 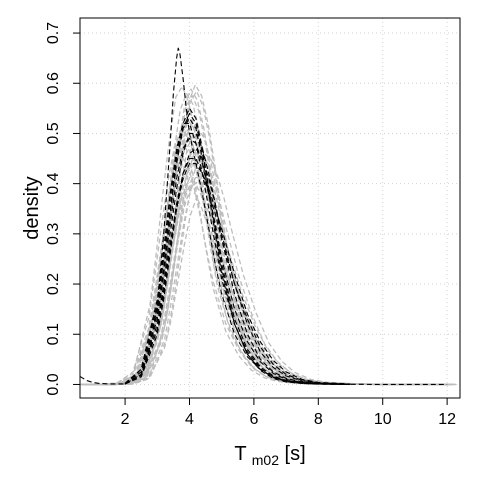 What do you see at coordinates (295, 454) in the screenshot?
I see `x-axis-title-suffix: [s]` at bounding box center [295, 454].